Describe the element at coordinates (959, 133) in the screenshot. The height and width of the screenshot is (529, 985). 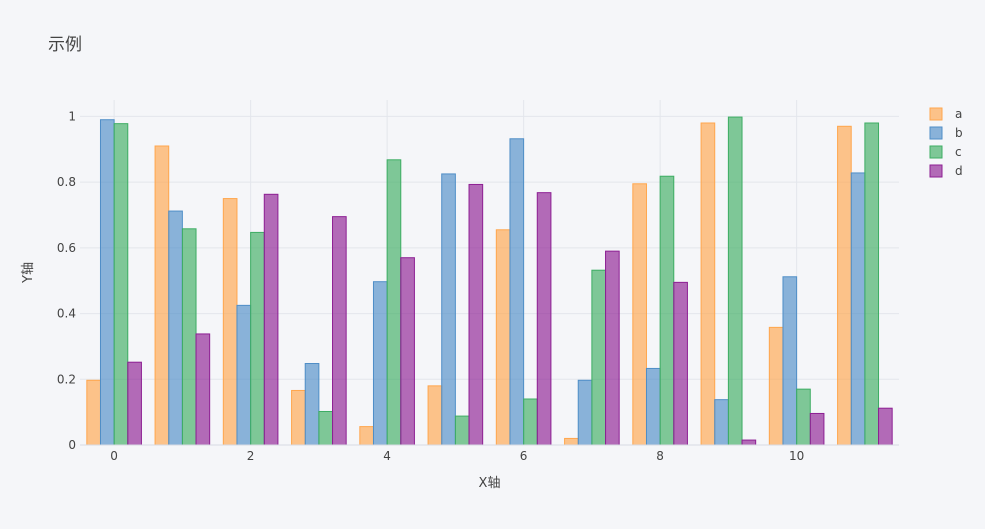
I see `legend-label-b: b` at that location.